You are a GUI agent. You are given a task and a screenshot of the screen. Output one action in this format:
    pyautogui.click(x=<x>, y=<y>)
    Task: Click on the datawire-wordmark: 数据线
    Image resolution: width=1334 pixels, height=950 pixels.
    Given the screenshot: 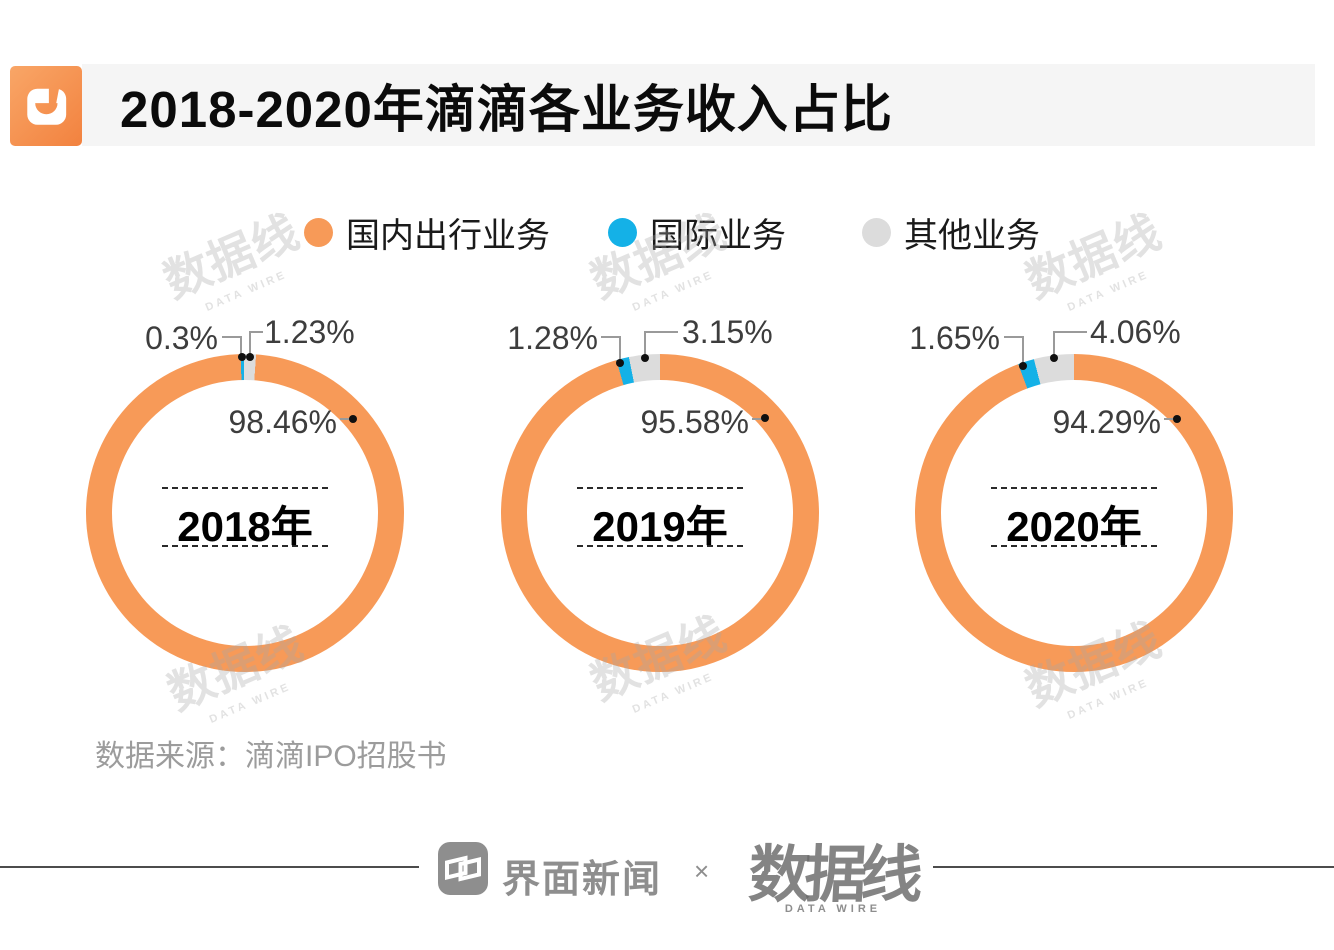 What is the action you would take?
    pyautogui.click(x=832, y=875)
    